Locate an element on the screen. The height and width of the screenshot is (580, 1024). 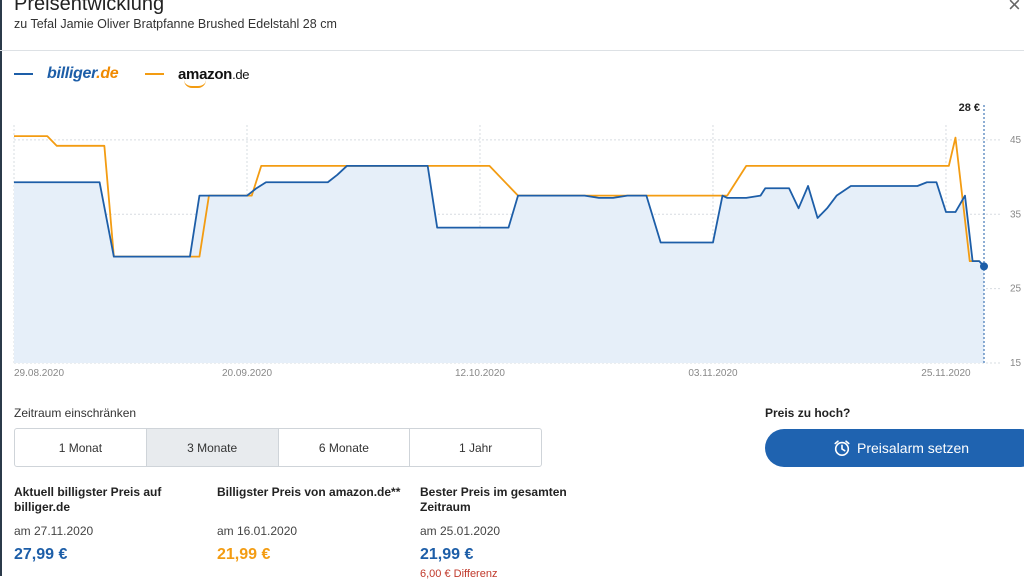
stat-heading: Aktuell billigster Preis auf billiger.de is located at coordinates (88, 499).